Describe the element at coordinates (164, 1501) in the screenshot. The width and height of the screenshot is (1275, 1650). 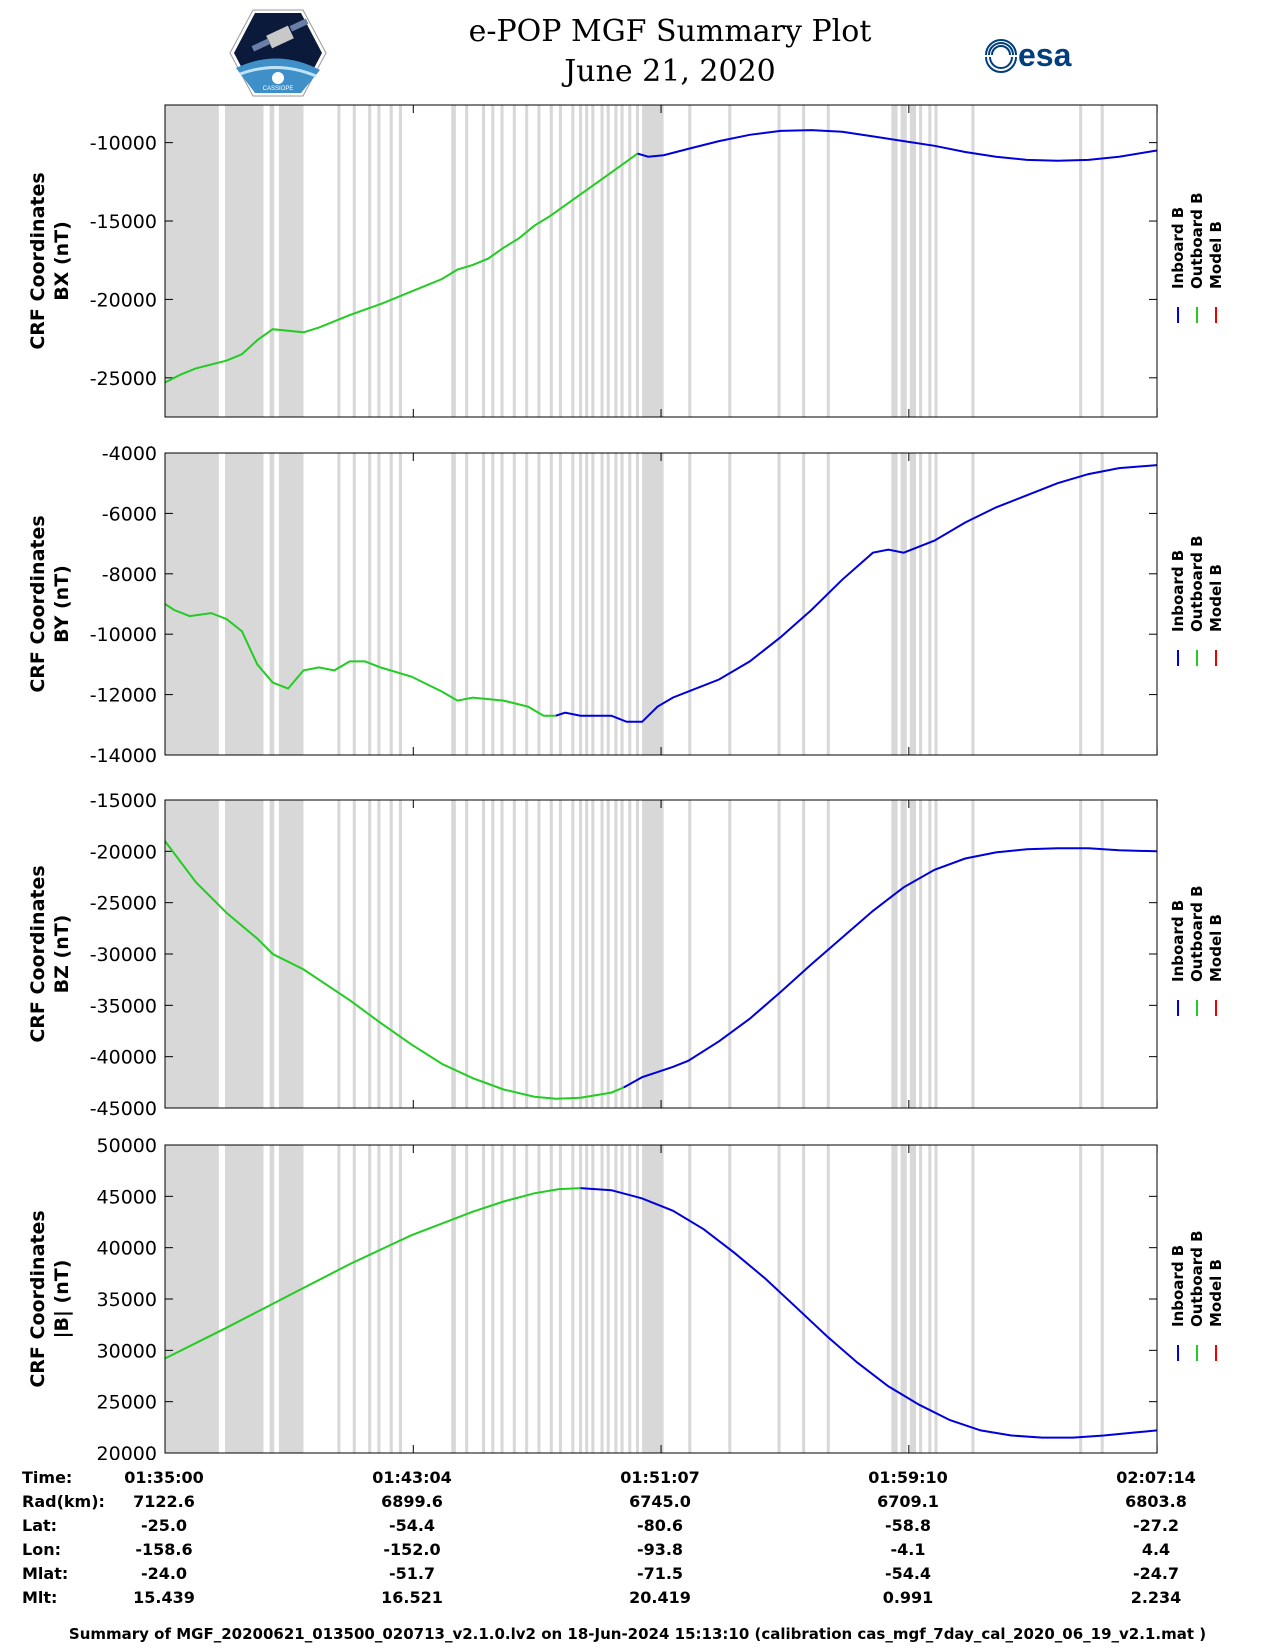
I see `info-value: 7122.6` at that location.